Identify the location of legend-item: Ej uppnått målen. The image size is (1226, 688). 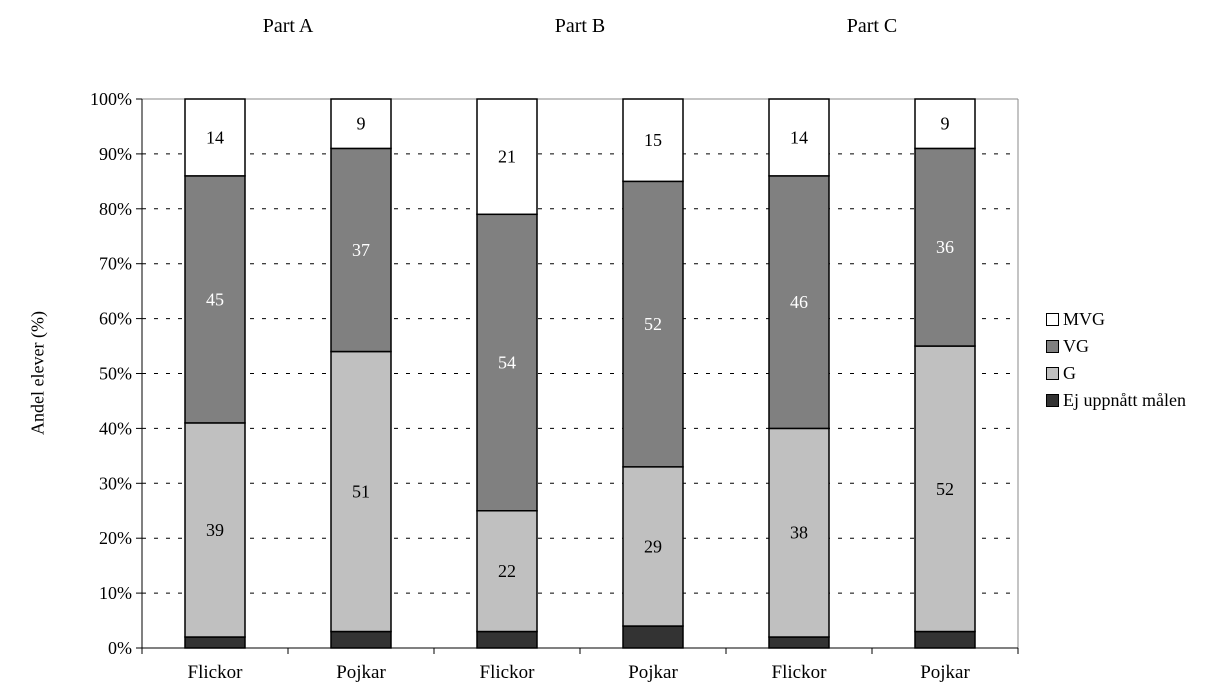
(1116, 400).